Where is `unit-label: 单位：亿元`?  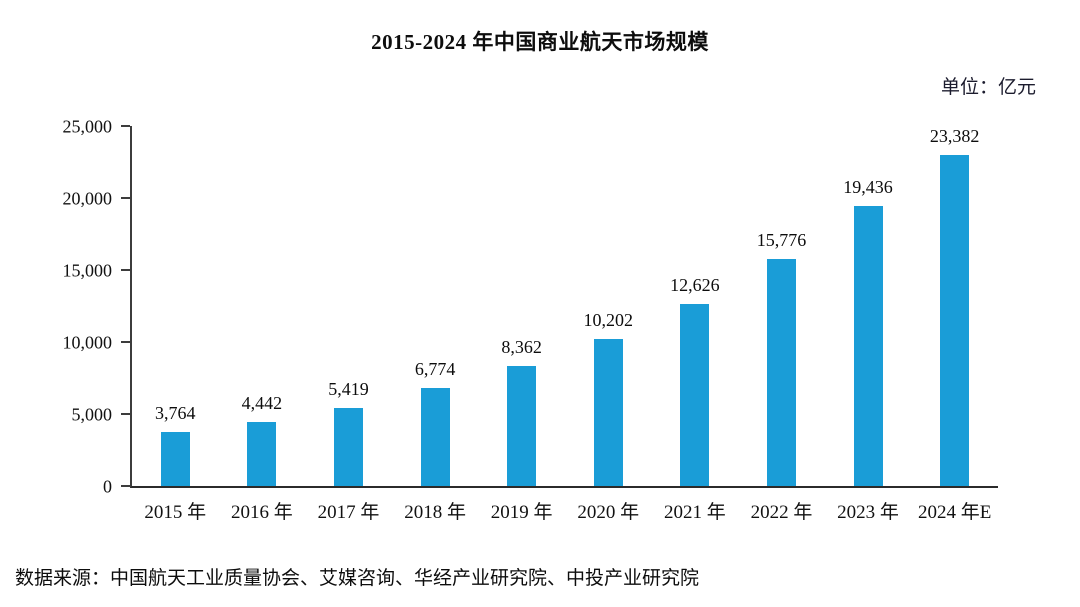
unit-label: 单位：亿元 is located at coordinates (988, 87).